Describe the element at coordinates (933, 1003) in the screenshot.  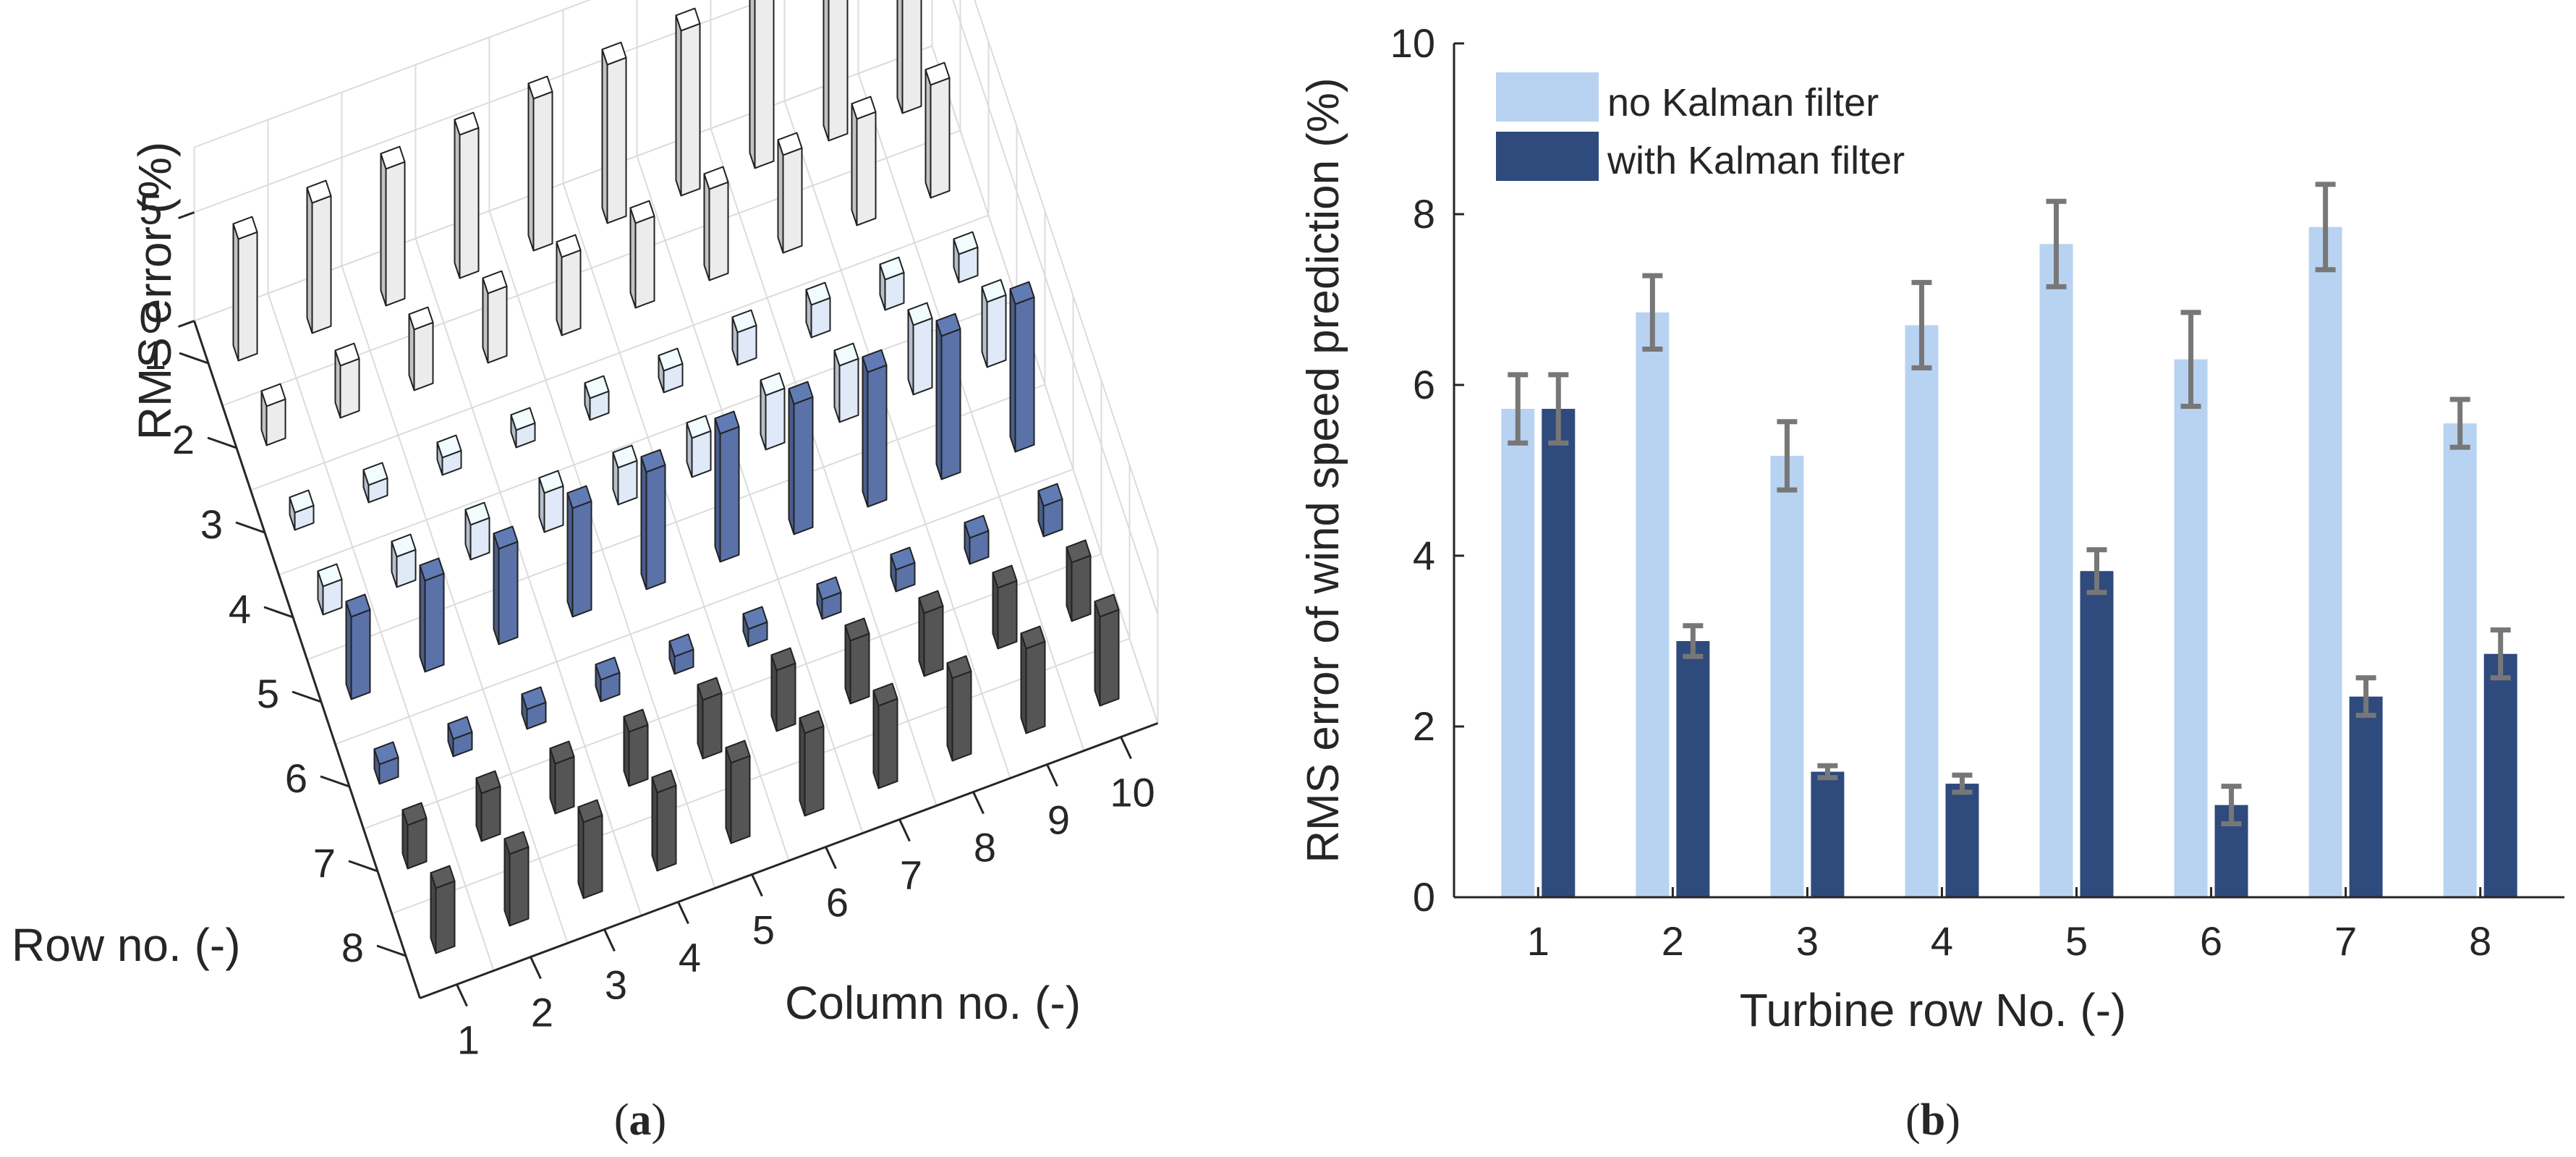
I see `panel-a-xlabel: Column no. (-)` at that location.